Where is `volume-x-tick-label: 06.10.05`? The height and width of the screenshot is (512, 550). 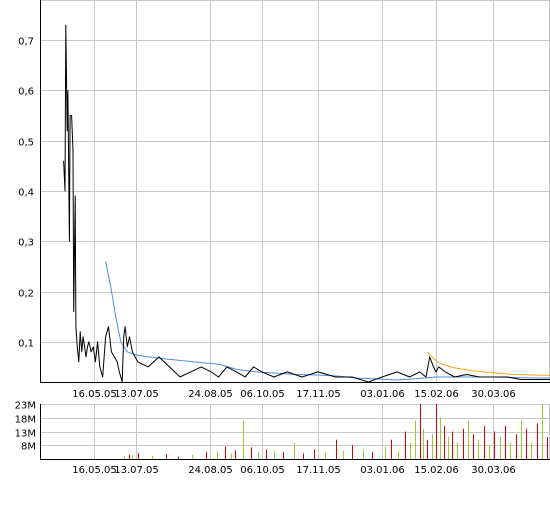 volume-x-tick-label: 06.10.05 is located at coordinates (262, 470).